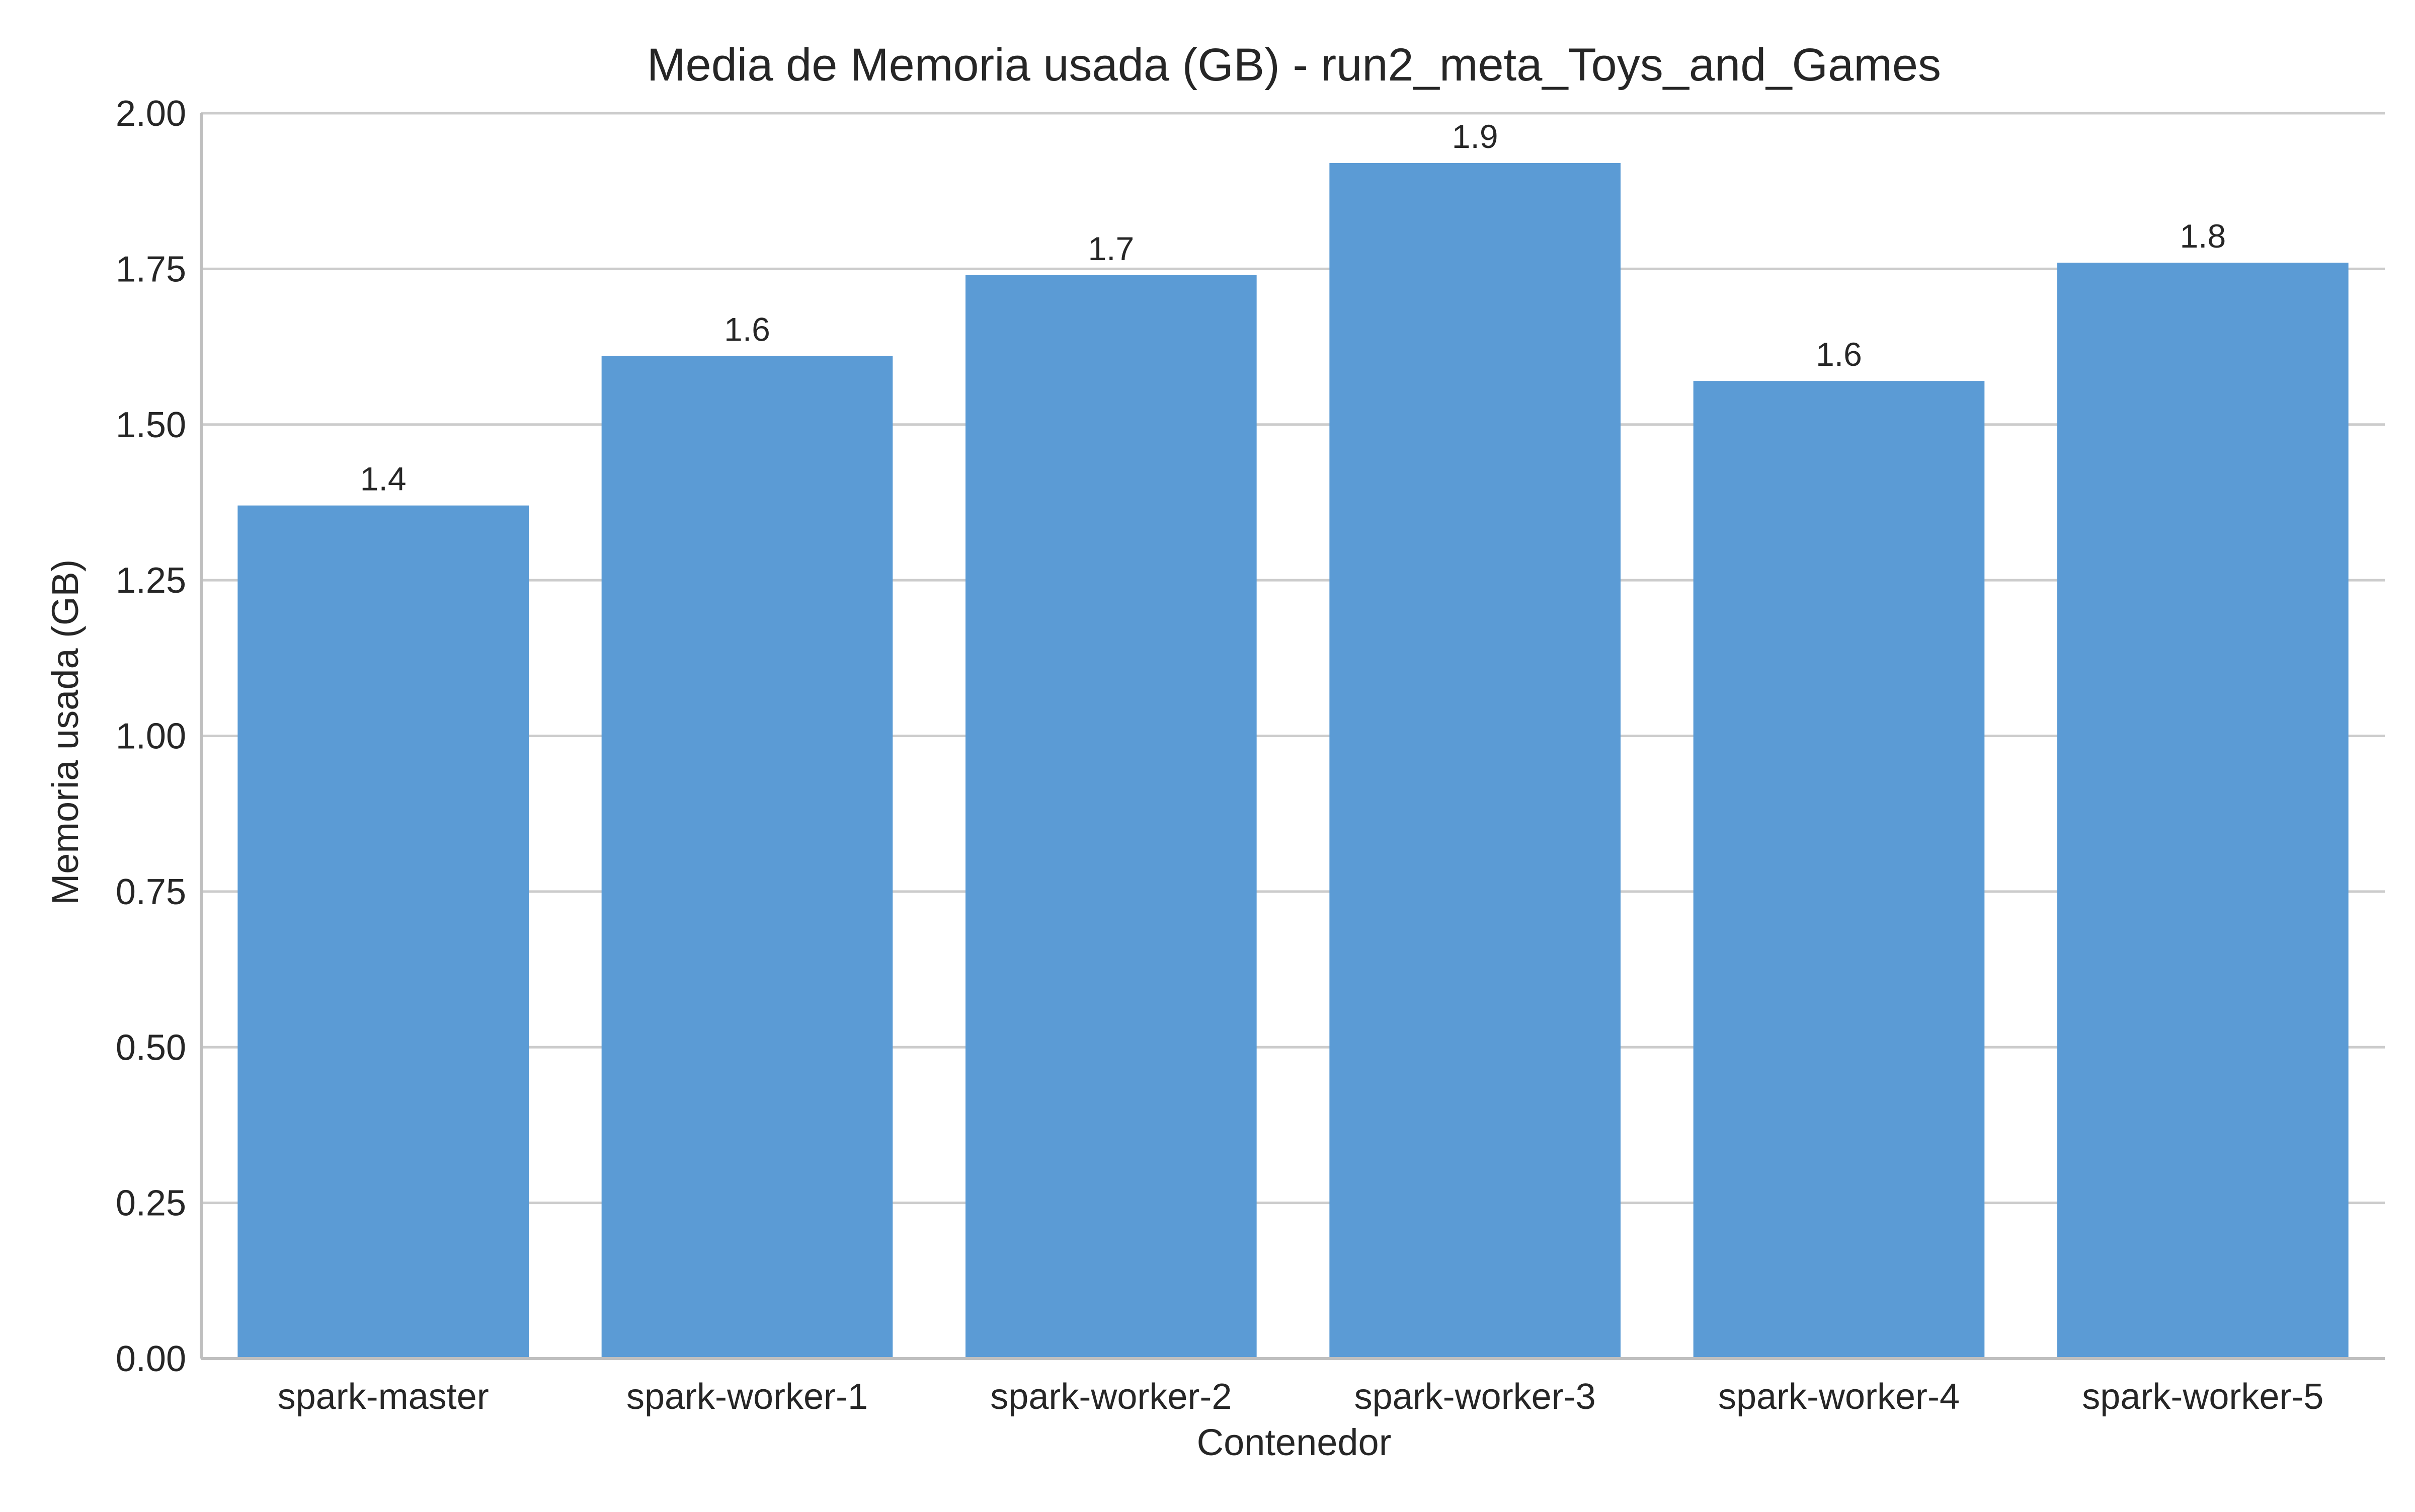  I want to click on y-axis-label: Memoria usada (GB), so click(65, 733).